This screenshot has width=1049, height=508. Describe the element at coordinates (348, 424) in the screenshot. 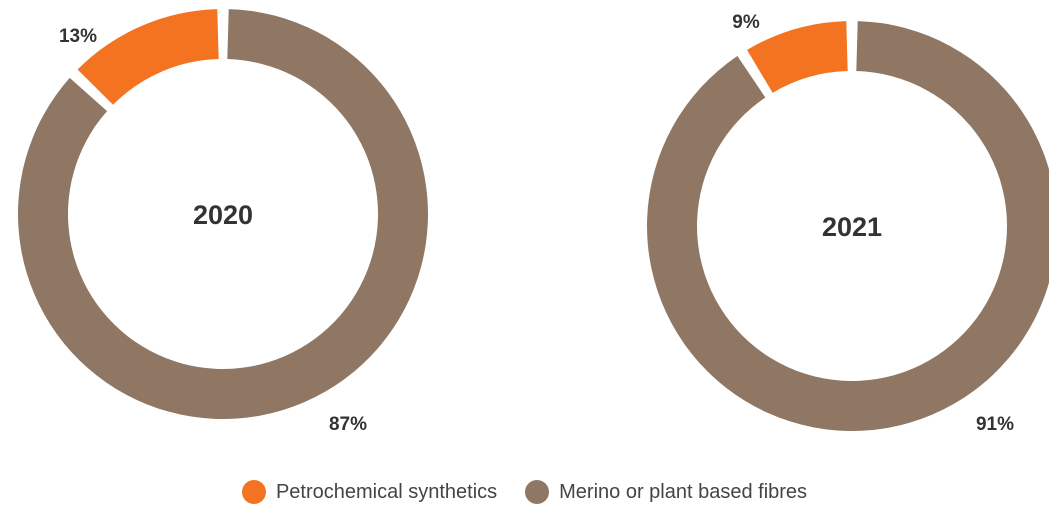

I see `data-label-2020-merino-or-plant-based-fibres: 87%` at that location.